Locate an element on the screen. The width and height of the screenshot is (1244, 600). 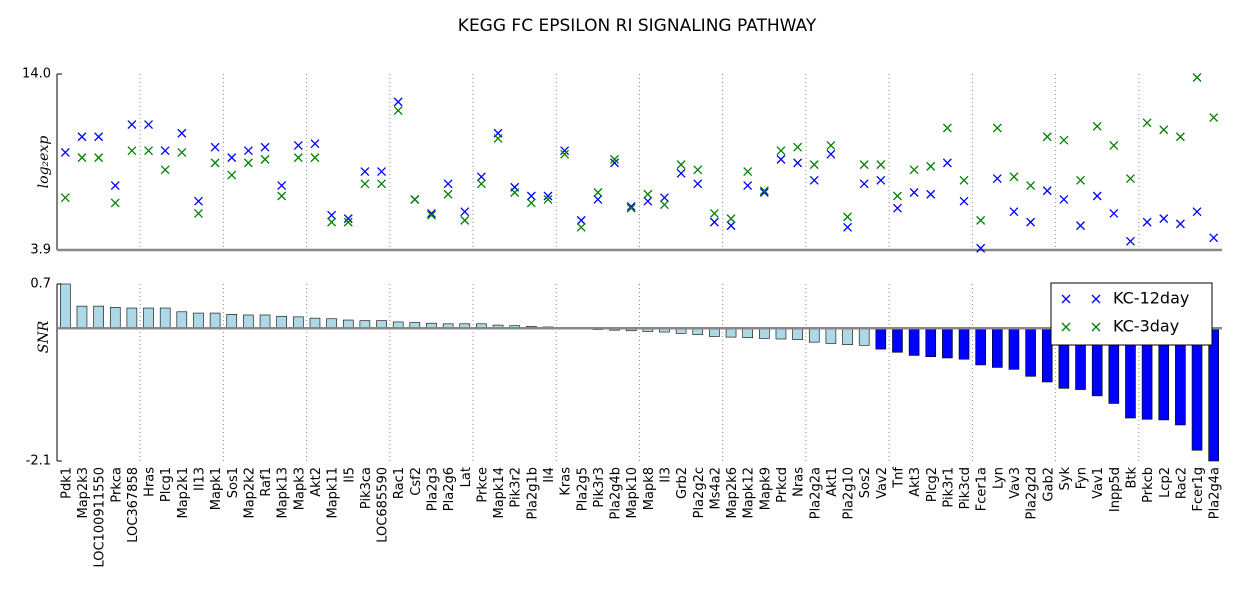
x-tick-label: Fcer1g is located at coordinates (1198, 489).